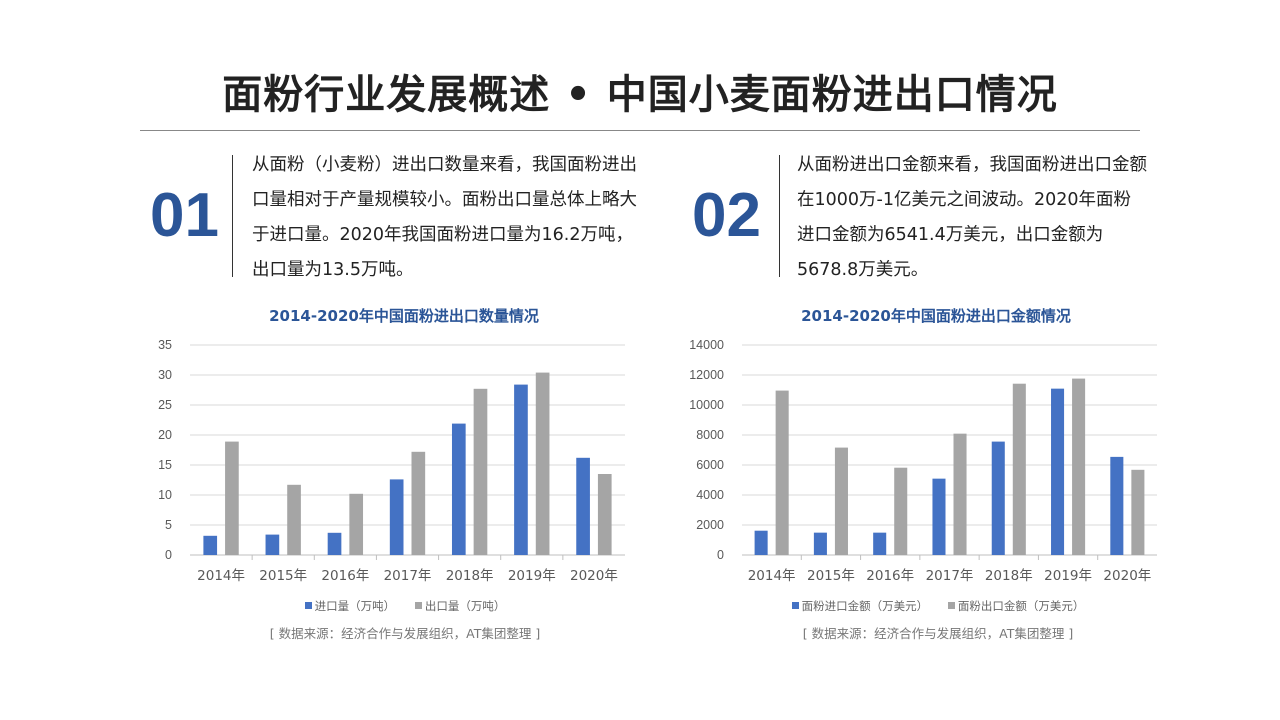  I want to click on y-tick-label: 25, so click(165, 405).